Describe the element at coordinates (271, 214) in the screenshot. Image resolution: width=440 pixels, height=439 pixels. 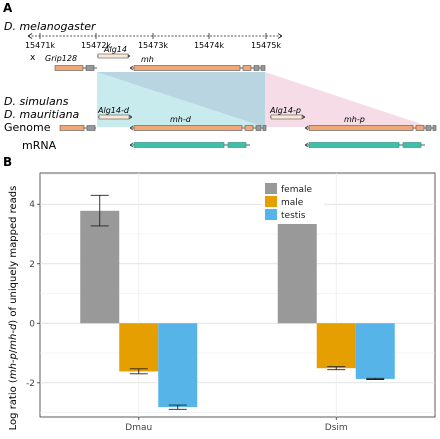
I see `legend-swatch-testis` at that location.